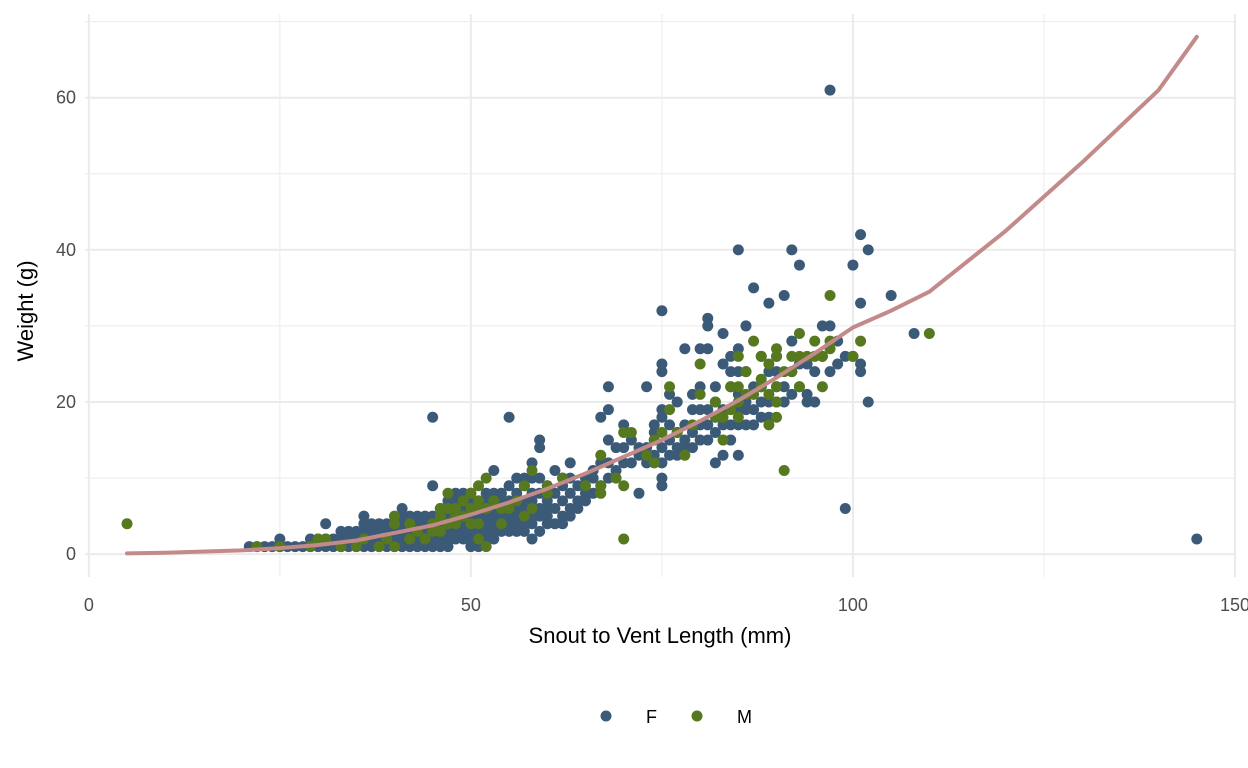 The height and width of the screenshot is (768, 1248). Describe the element at coordinates (71, 554) in the screenshot. I see `y-tick-label: 0` at that location.